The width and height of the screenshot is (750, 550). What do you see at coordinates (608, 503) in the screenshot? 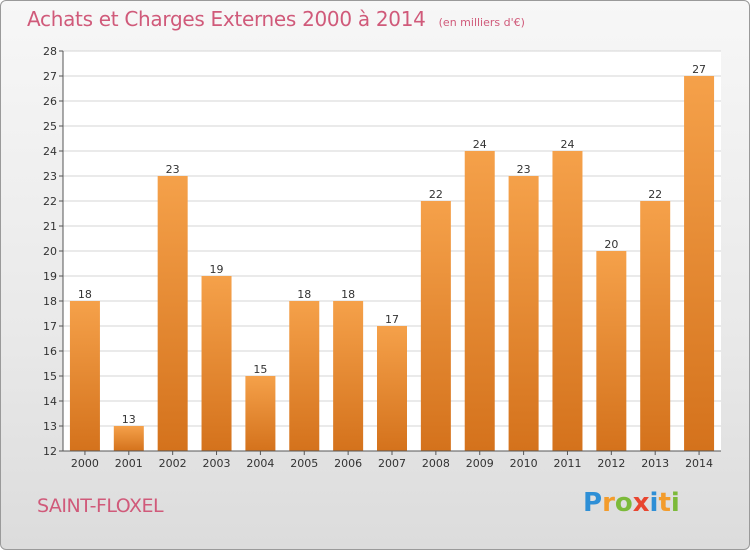
I see `logo-letter: r` at bounding box center [608, 503].